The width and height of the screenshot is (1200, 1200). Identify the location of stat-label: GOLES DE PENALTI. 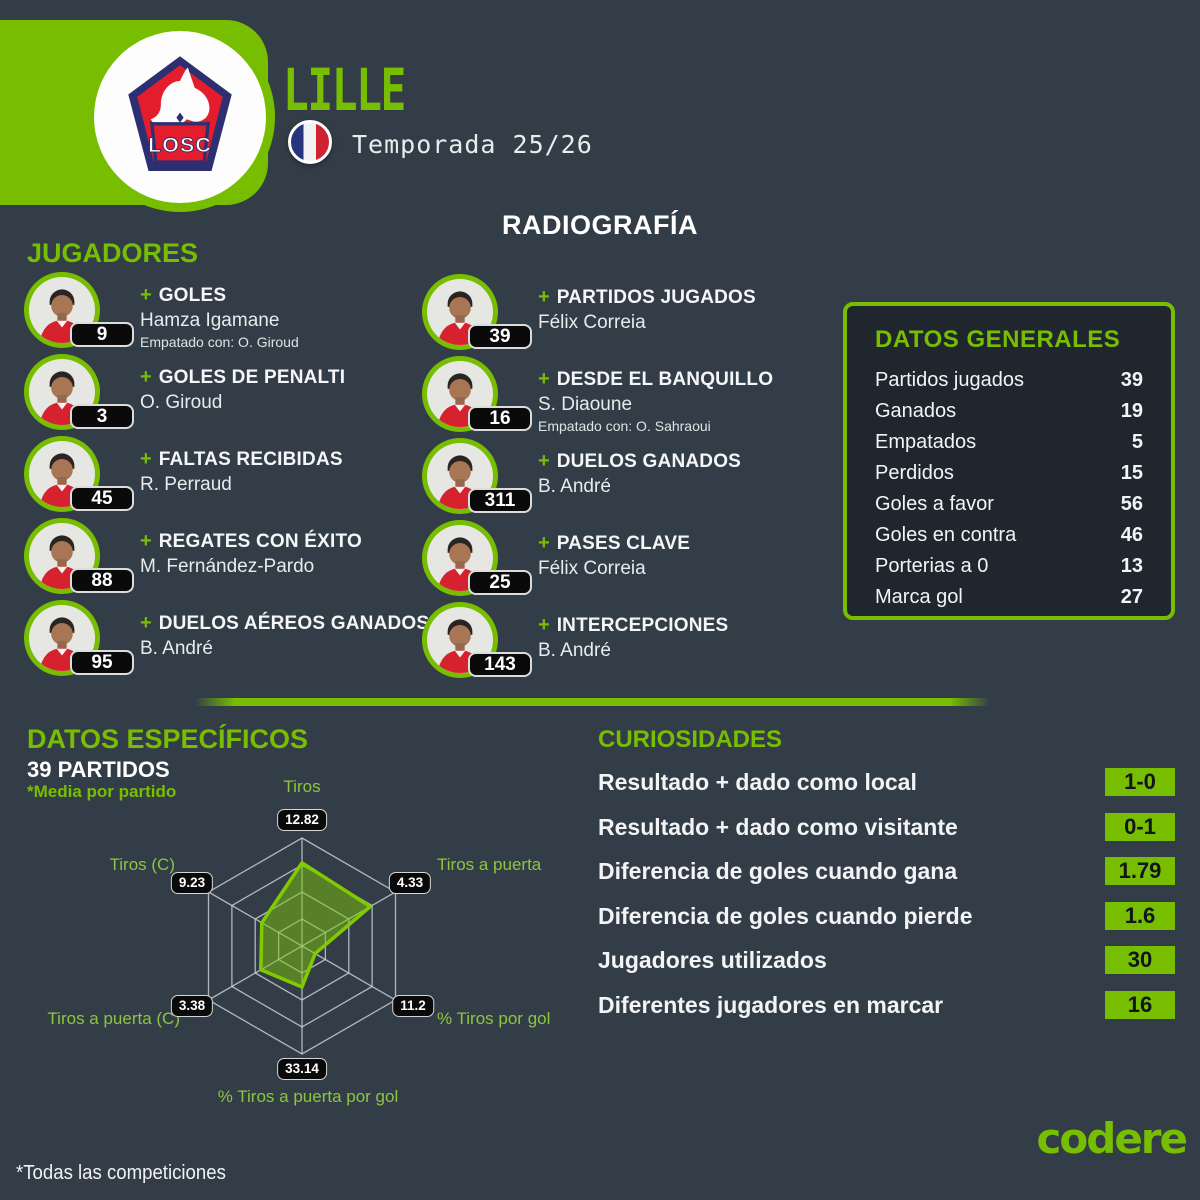
(252, 377).